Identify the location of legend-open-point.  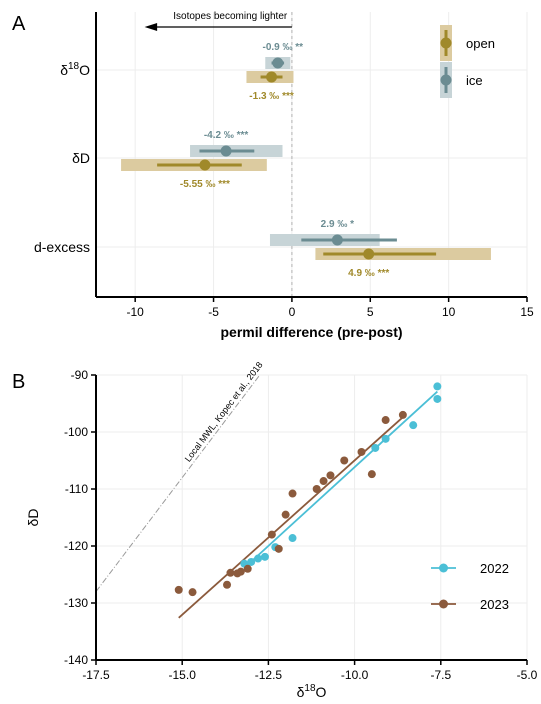
(446, 43).